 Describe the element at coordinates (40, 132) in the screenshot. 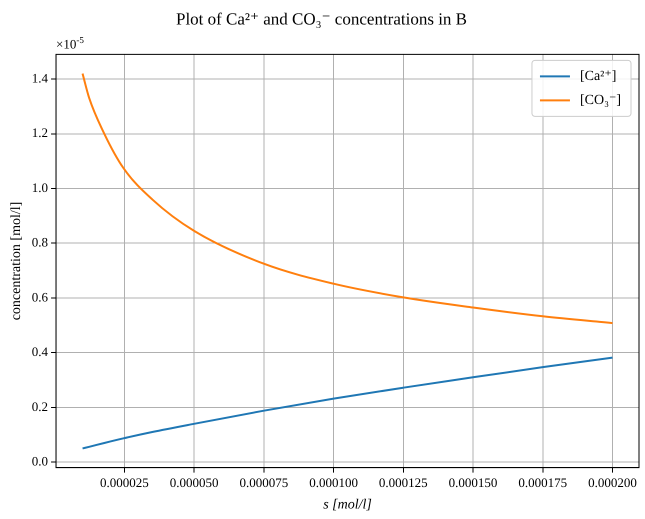

I see `y-tick-label: 1.2` at that location.